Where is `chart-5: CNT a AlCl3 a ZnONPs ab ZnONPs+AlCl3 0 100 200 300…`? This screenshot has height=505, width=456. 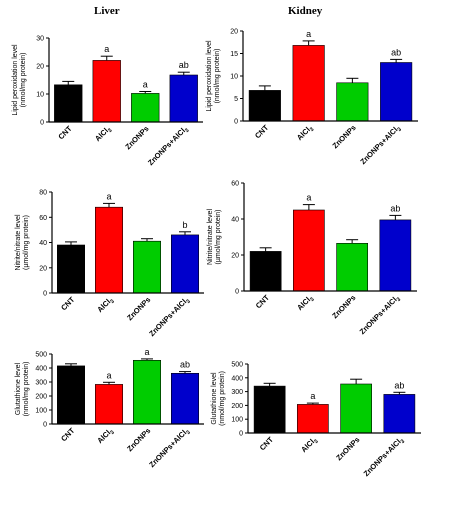 chart-5: CNT a AlCl3 a ZnONPs ab ZnONPs+AlCl3 0 100 200 300… is located at coordinates (109, 409).